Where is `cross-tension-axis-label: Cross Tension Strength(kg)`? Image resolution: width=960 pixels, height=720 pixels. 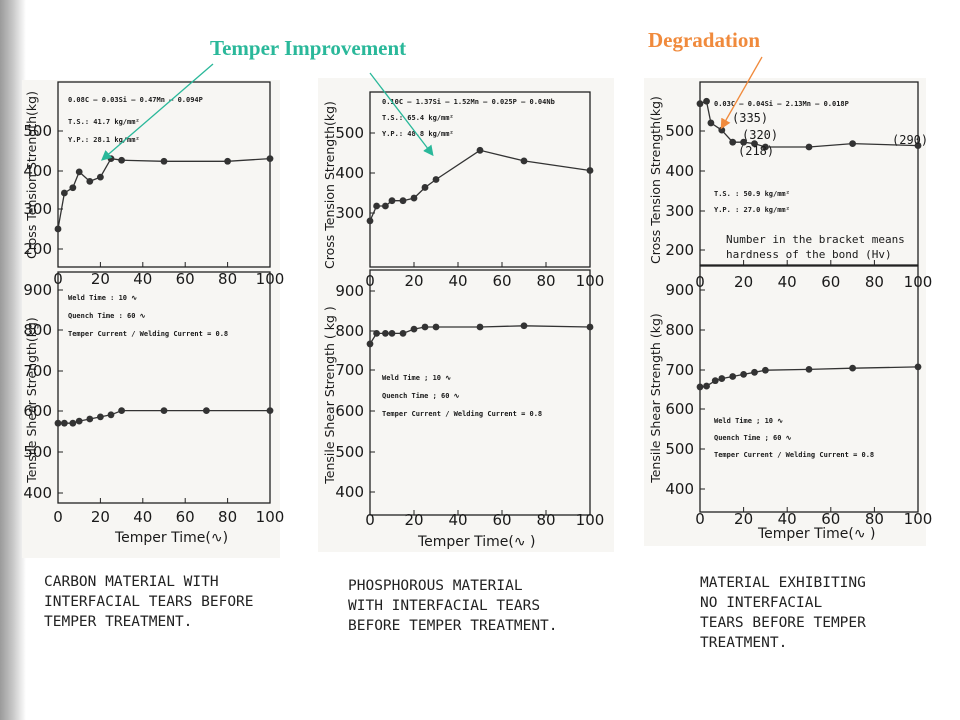
cross-tension-axis-label: Cross Tension Strength(kg) is located at coordinates (31, 175).